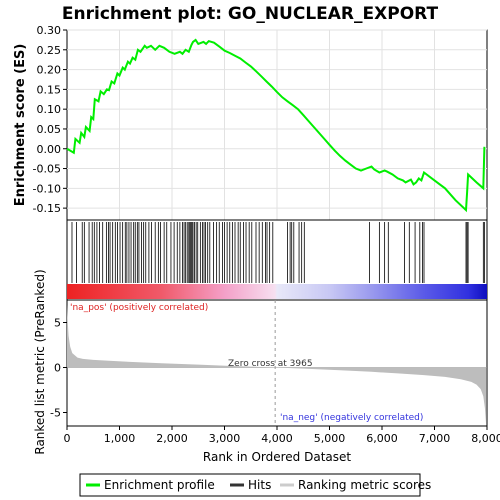 The image size is (500, 500). Describe the element at coordinates (49, 50) in the screenshot. I see `es-y-tick-label: 0.25` at that location.